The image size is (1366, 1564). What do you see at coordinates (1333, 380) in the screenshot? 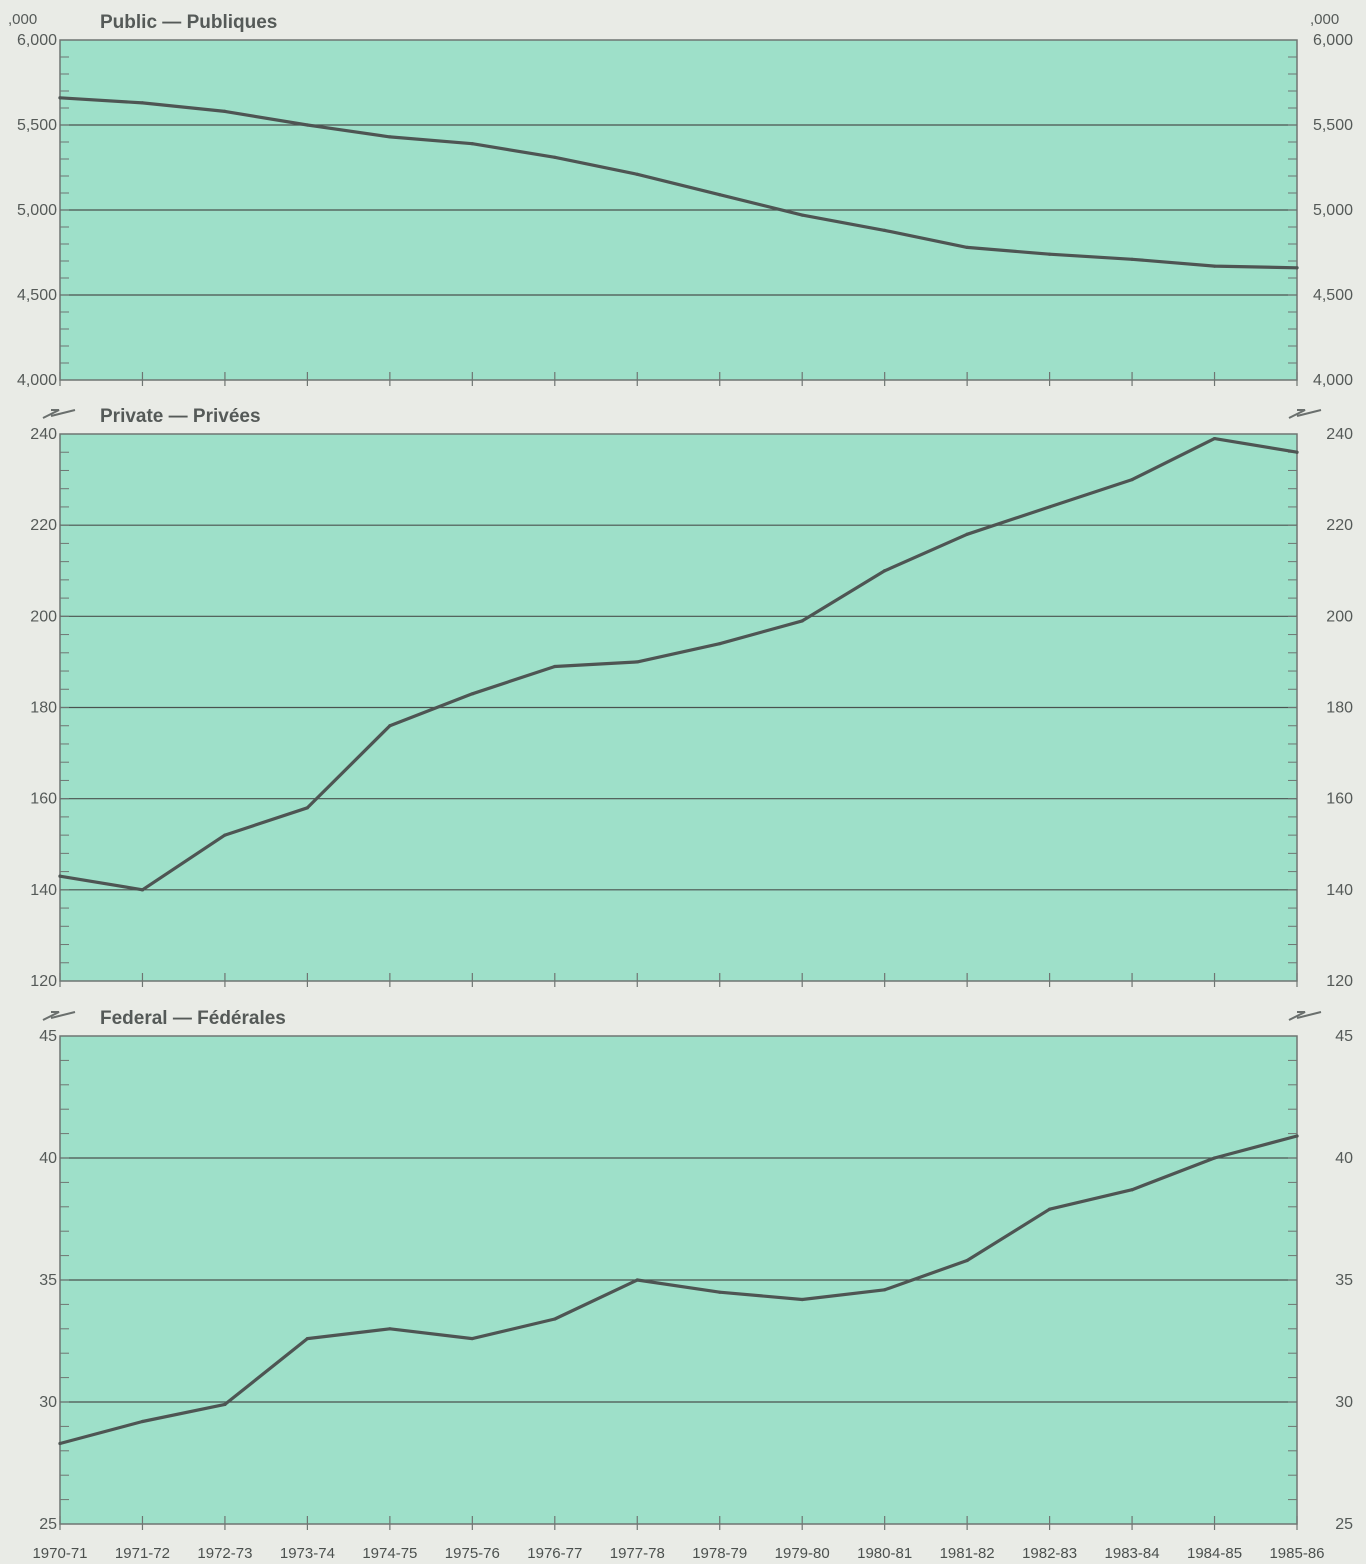
I see `y-tick-label-right: 4,000` at bounding box center [1333, 380].